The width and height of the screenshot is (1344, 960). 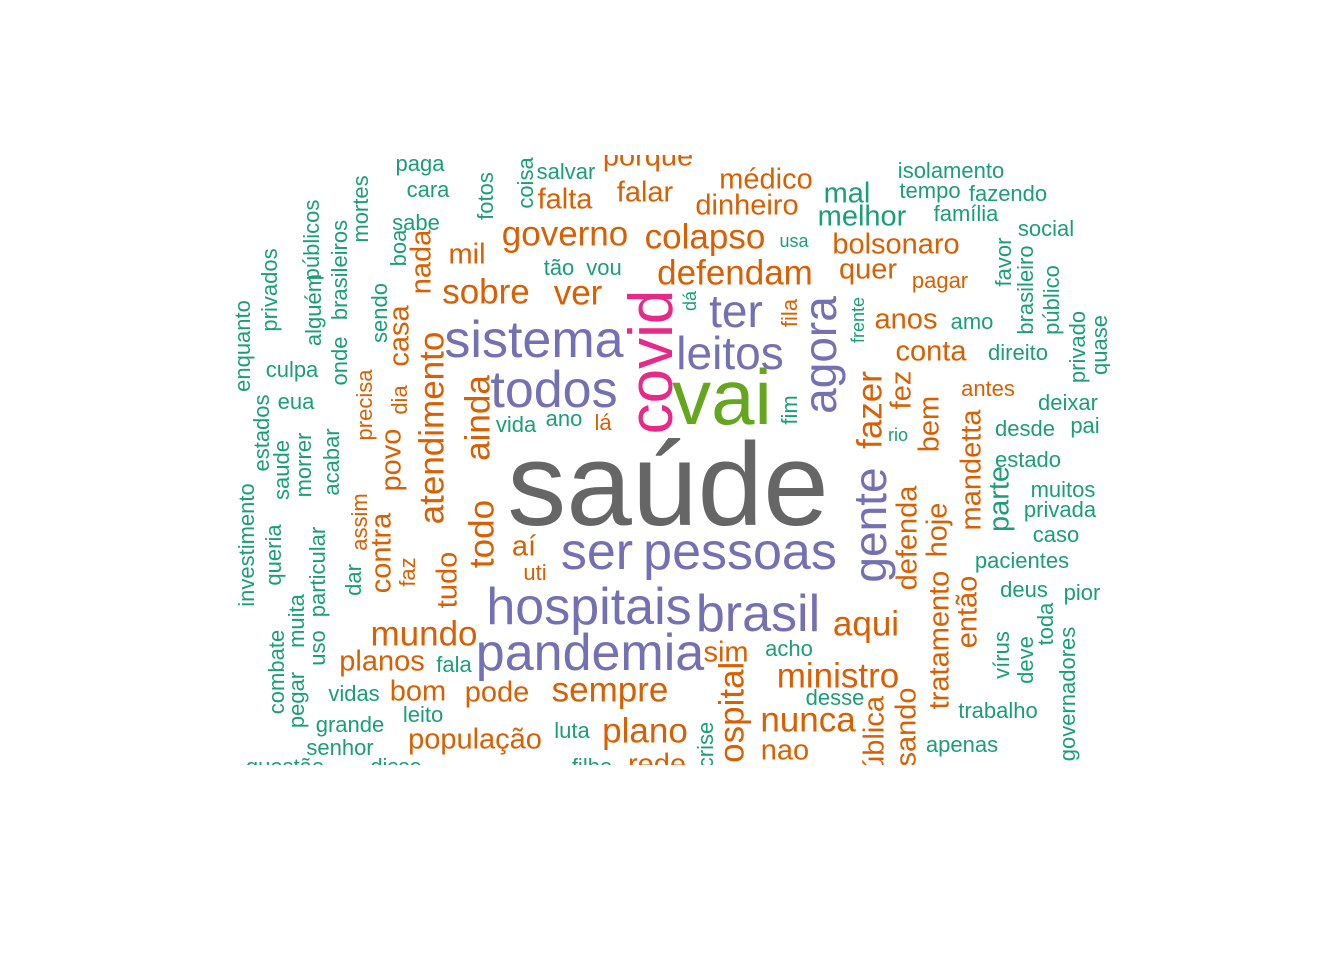 I want to click on word: vida, so click(x=516, y=424).